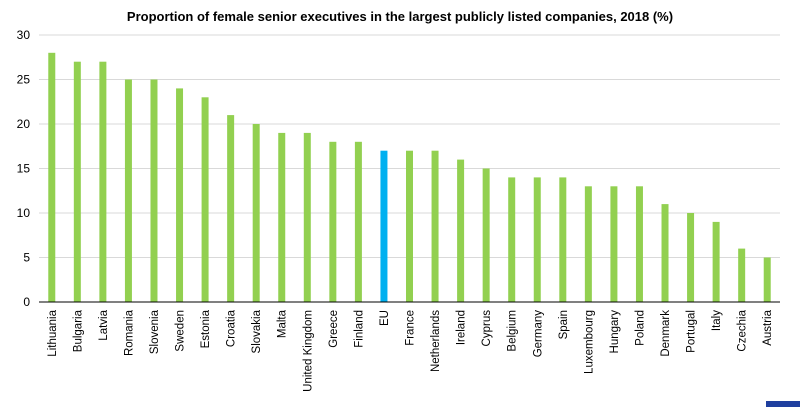 This screenshot has height=407, width=800. I want to click on bar-portugal, so click(691, 257).